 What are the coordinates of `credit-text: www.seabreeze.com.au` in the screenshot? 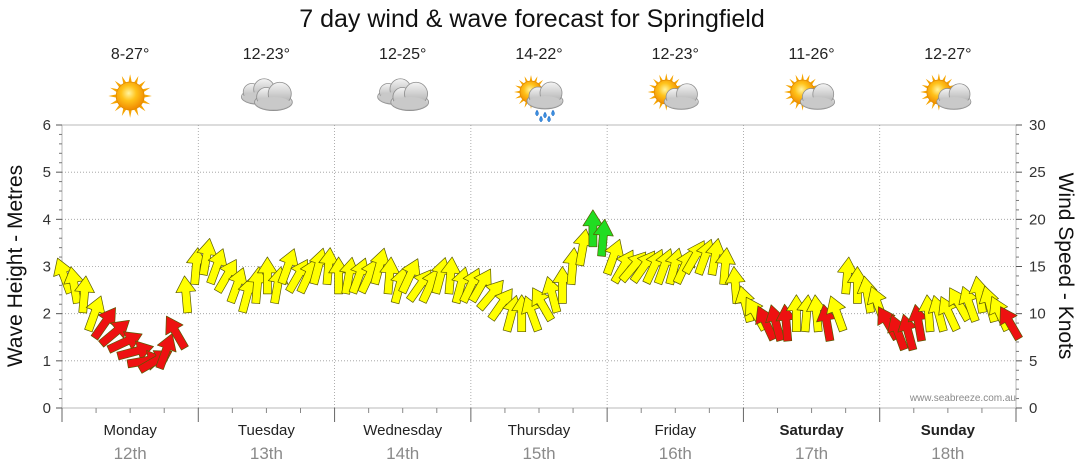 It's located at (962, 398).